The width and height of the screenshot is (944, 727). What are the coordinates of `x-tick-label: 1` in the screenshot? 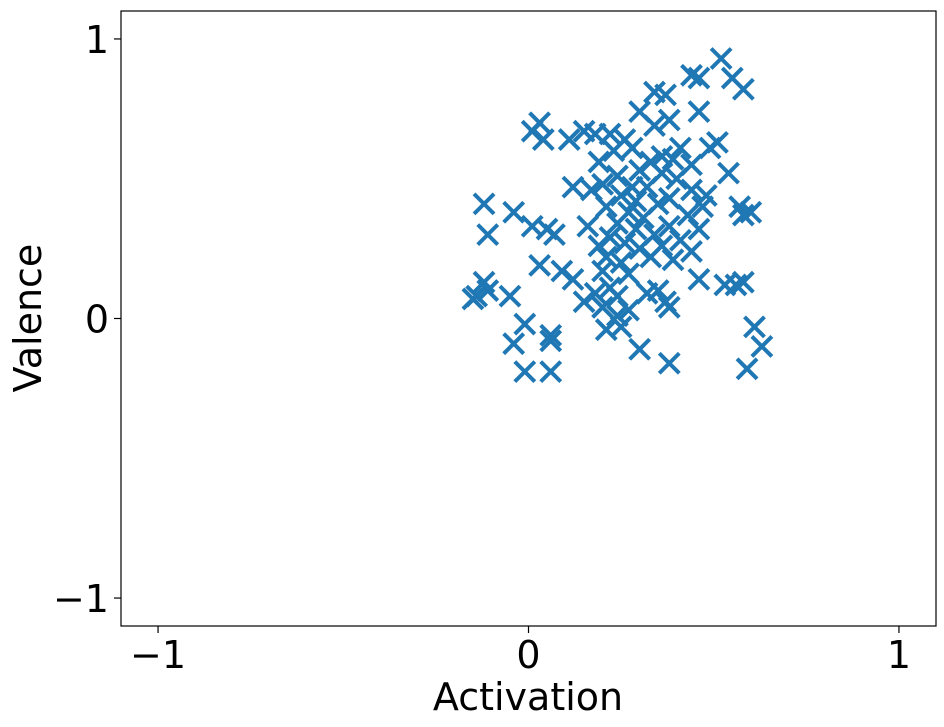 It's located at (899, 655).